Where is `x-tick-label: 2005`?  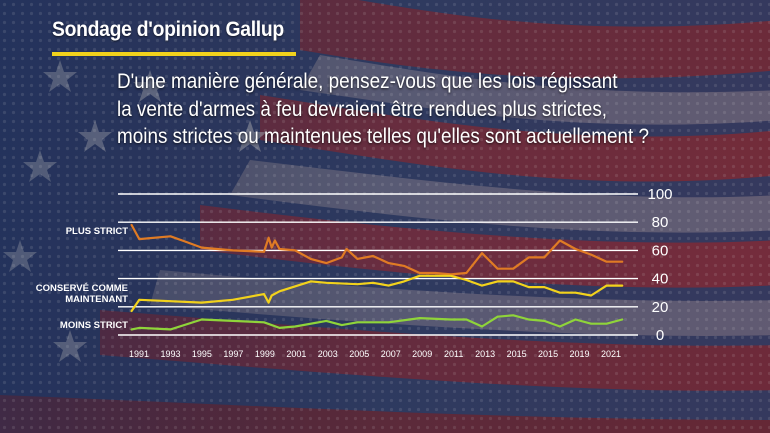 x-tick-label: 2005 is located at coordinates (359, 354).